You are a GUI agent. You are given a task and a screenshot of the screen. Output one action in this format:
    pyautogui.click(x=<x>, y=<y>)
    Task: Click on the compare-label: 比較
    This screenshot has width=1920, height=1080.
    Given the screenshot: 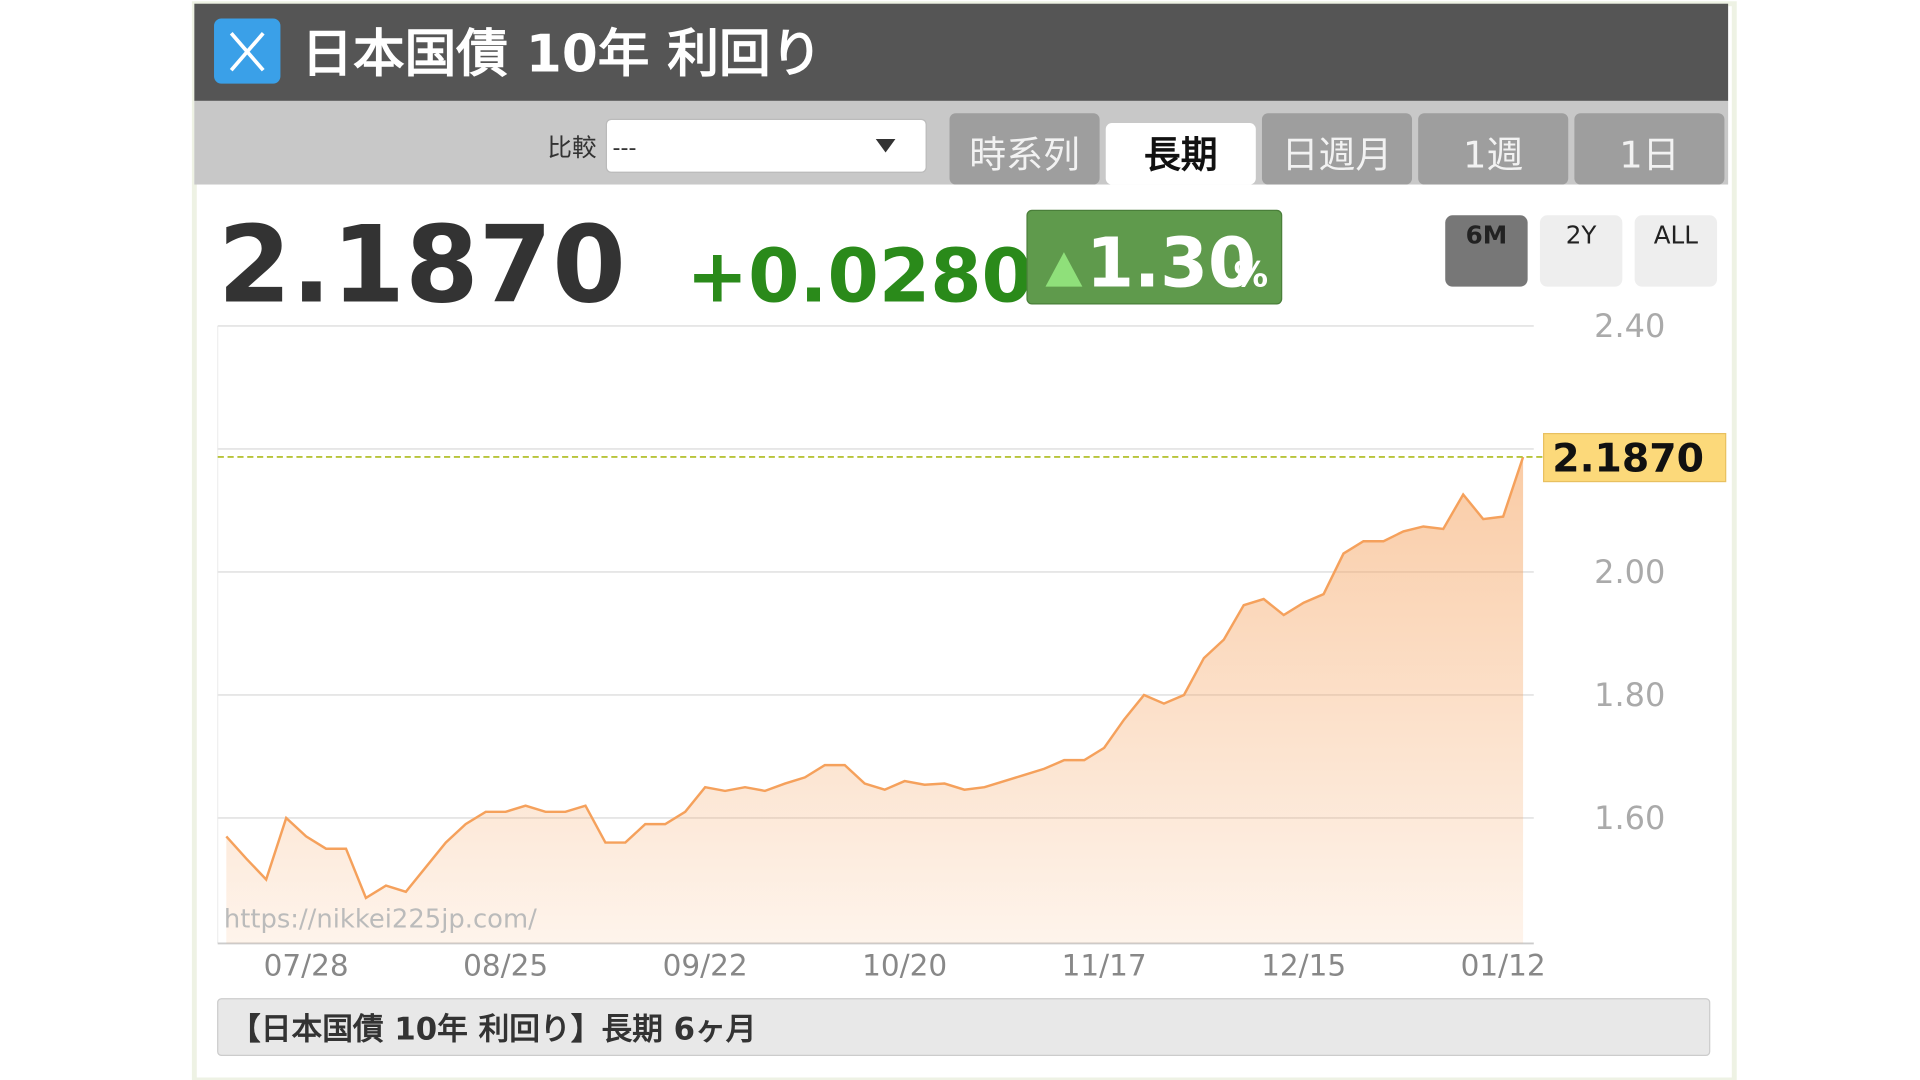 What is the action you would take?
    pyautogui.click(x=571, y=147)
    